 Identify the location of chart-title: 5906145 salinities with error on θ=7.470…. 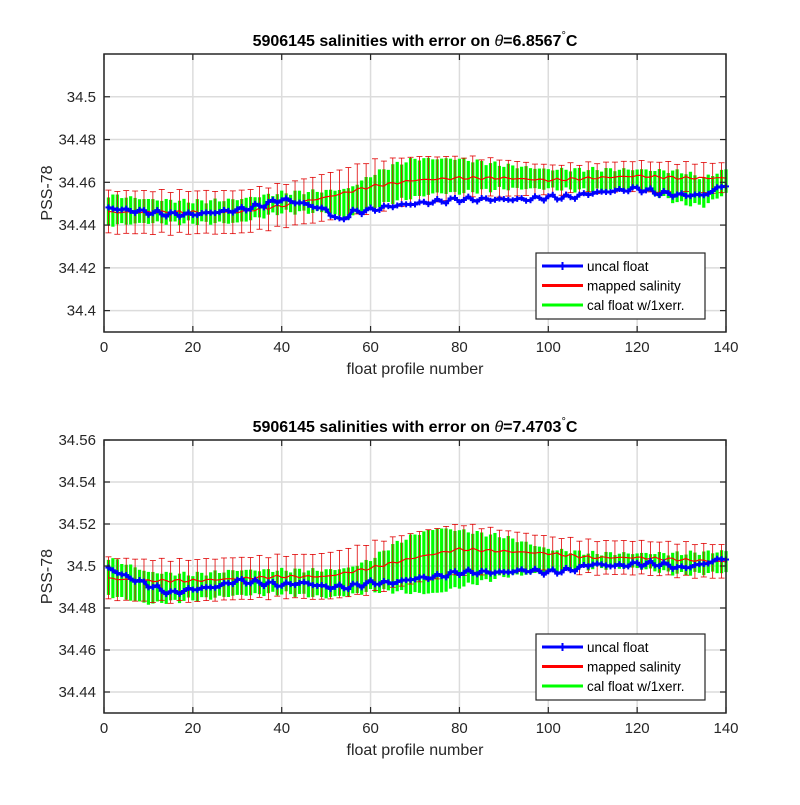
(415, 426).